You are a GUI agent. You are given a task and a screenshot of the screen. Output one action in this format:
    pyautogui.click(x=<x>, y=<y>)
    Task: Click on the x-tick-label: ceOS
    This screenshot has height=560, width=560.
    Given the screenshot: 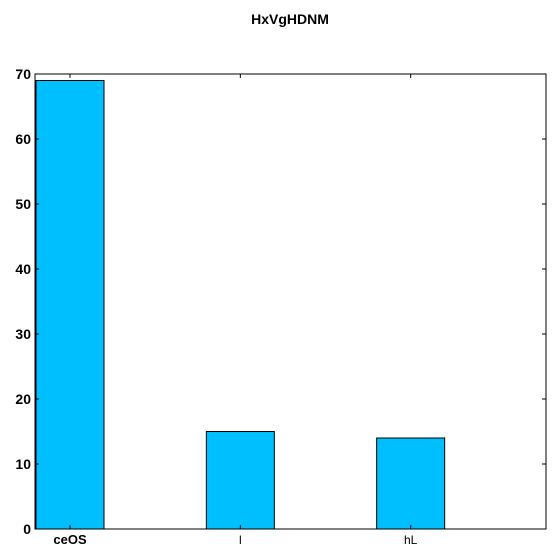 What is the action you would take?
    pyautogui.click(x=70, y=539)
    